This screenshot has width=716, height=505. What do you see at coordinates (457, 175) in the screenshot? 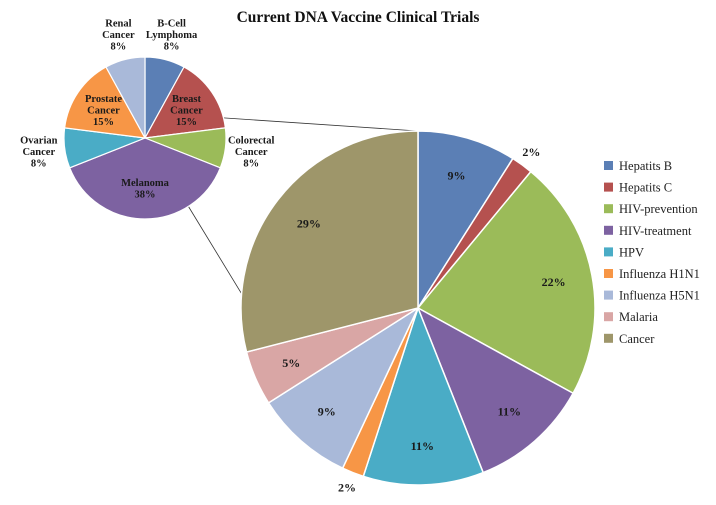
I see `data-label-hepatits-b: 9%` at bounding box center [457, 175].